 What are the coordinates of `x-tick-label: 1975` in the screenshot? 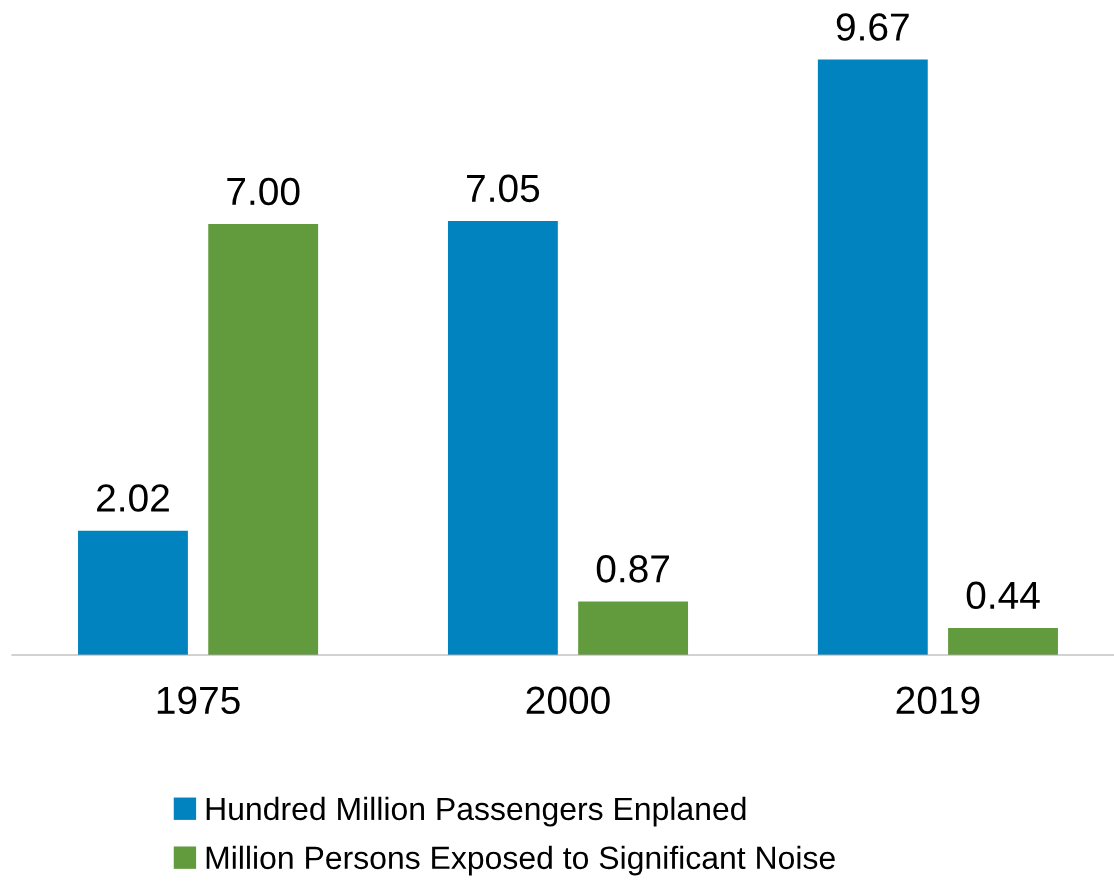 It's located at (198, 700).